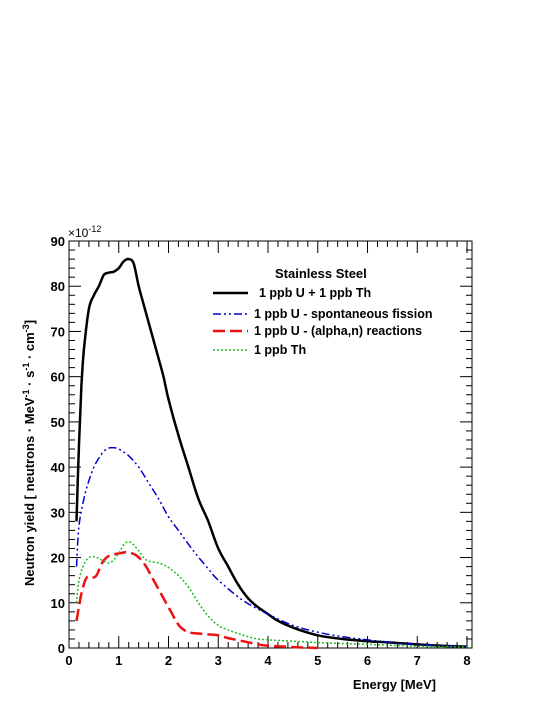  I want to click on y-axis-title-cm: · cm, so click(29, 347).